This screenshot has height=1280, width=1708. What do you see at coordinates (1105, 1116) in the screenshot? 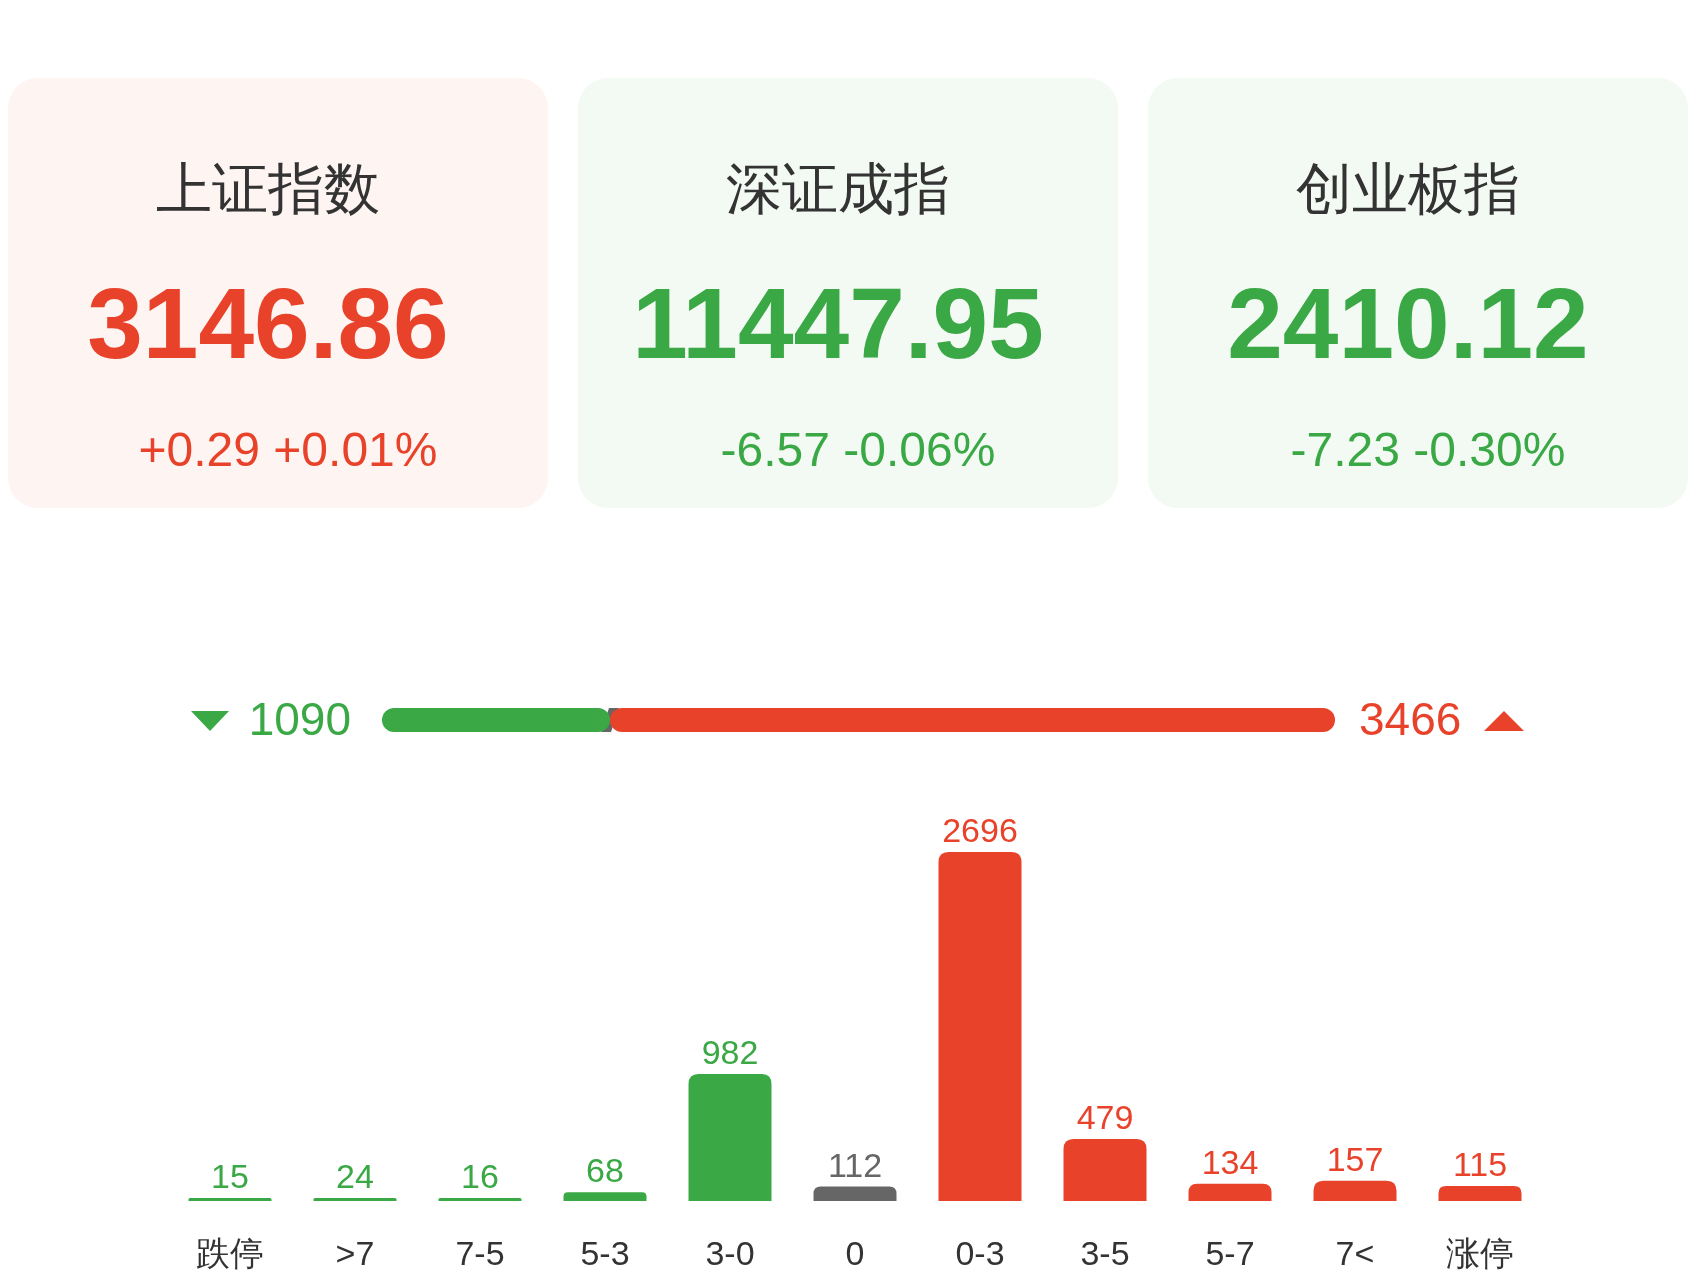
I see `data-label: 479` at bounding box center [1105, 1116].